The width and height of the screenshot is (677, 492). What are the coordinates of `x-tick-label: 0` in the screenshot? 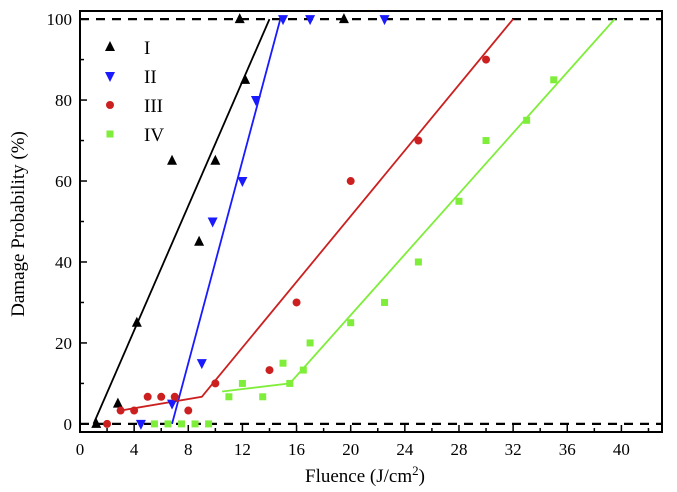 It's located at (80, 449).